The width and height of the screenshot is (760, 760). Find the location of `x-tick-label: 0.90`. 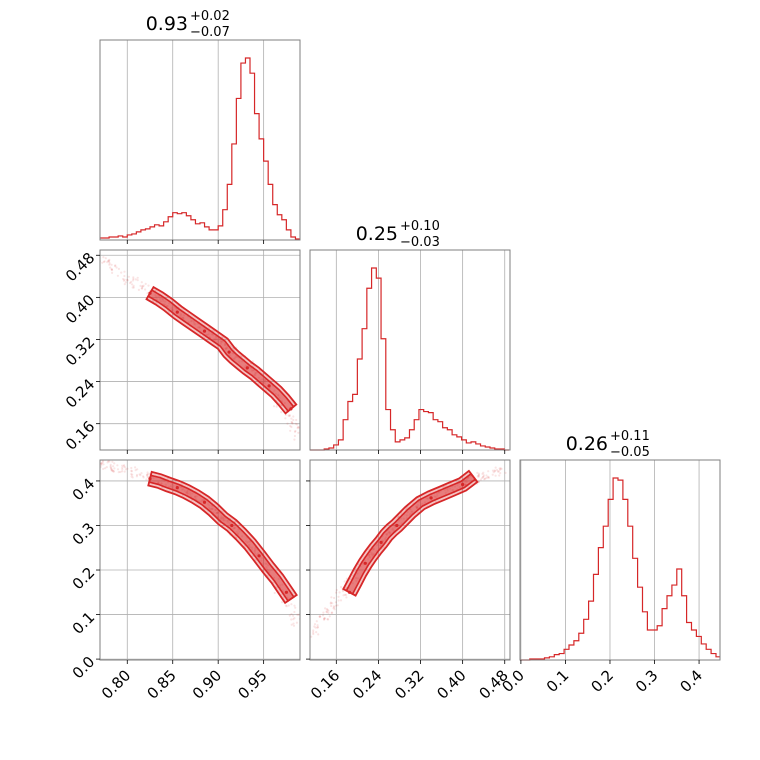

x-tick-label: 0.90 is located at coordinates (207, 684).